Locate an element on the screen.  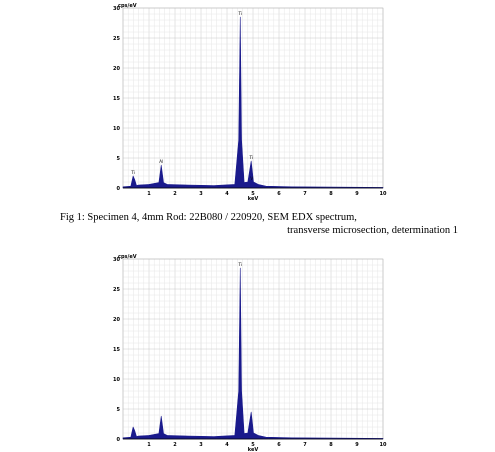
peak-label: Al is located at coordinates (161, 161).